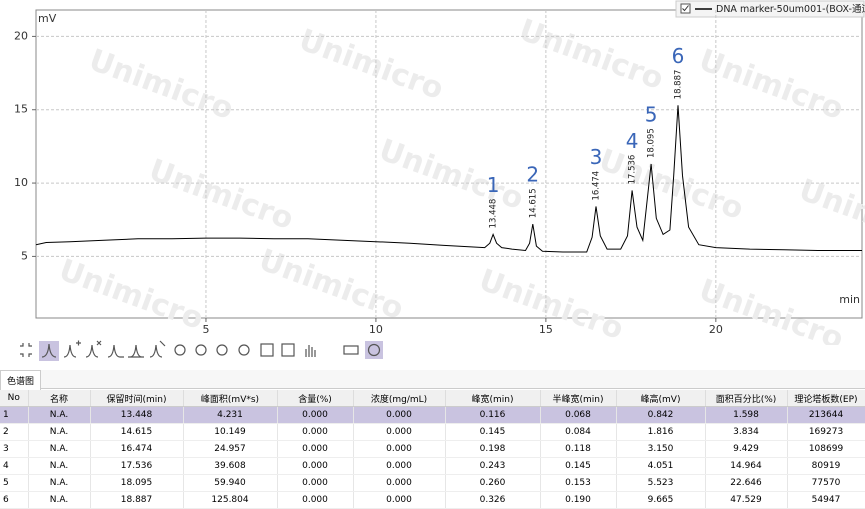 This screenshot has height=509, width=865. Describe the element at coordinates (14, 398) in the screenshot. I see `column-header: No` at that location.